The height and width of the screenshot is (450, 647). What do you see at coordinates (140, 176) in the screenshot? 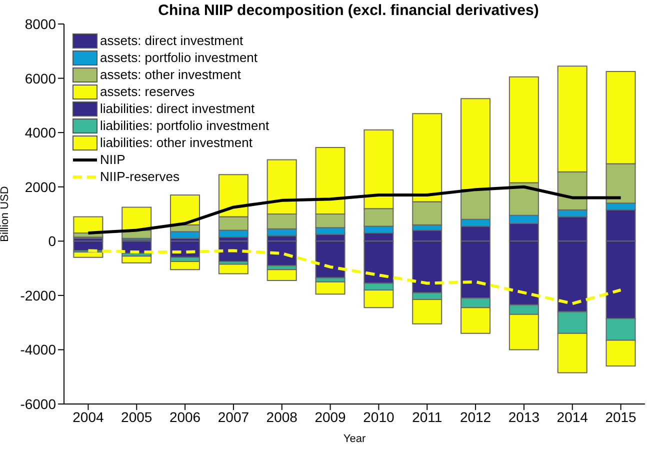
I see `legend-label: NIIP-reserves` at bounding box center [140, 176].